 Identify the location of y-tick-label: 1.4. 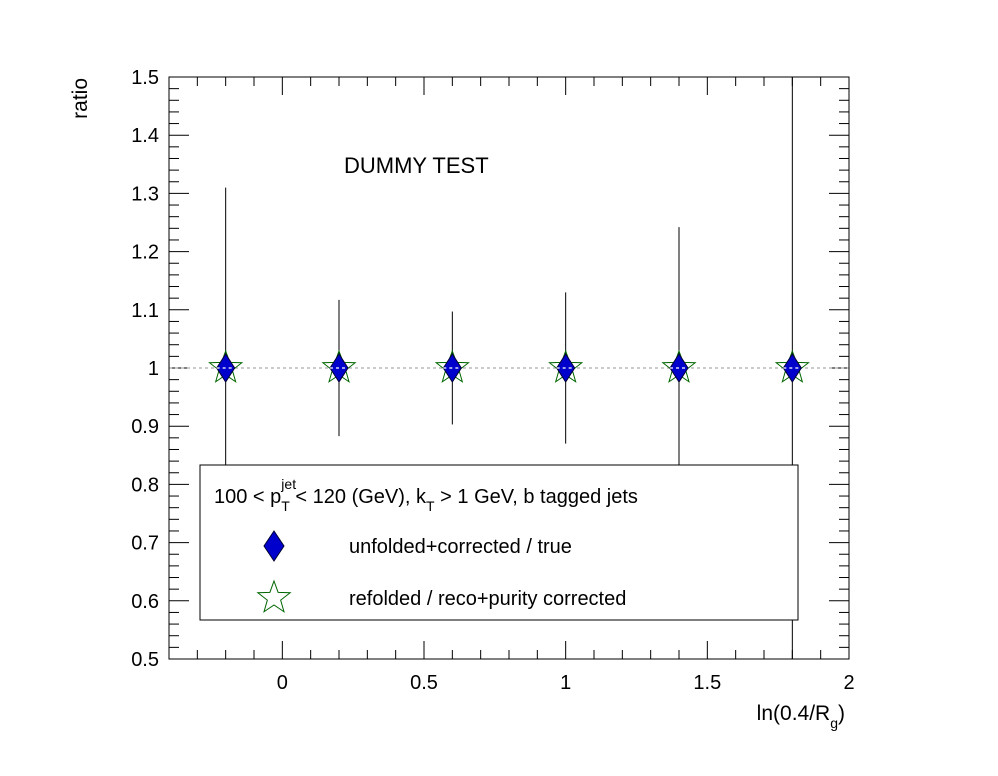
(145, 136).